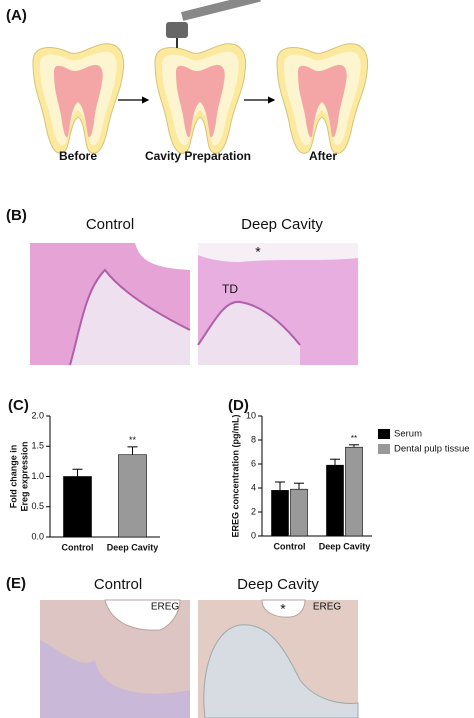  What do you see at coordinates (213, 24) in the screenshot?
I see `drill` at bounding box center [213, 24].